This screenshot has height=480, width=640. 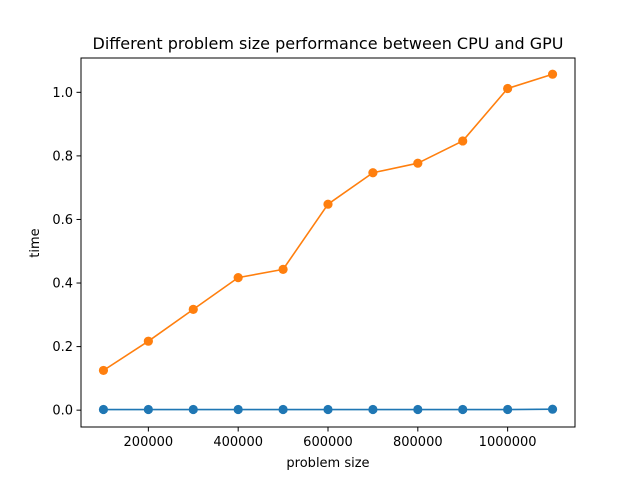 What do you see at coordinates (149, 442) in the screenshot?
I see `x-tick-label: 200000` at bounding box center [149, 442].